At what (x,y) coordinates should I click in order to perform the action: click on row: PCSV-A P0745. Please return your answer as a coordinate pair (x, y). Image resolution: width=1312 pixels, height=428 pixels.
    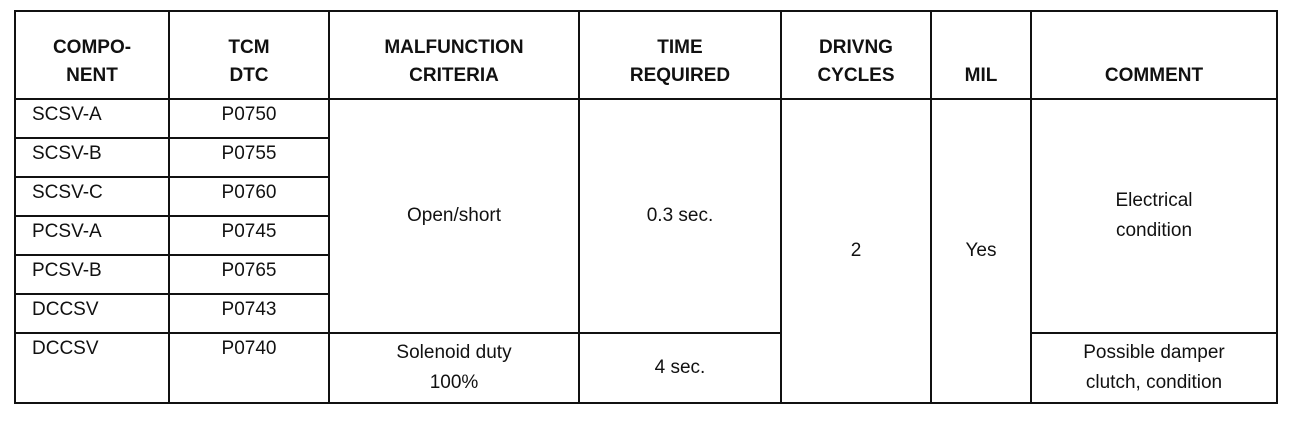
    Looking at the image, I should click on (645, 235).